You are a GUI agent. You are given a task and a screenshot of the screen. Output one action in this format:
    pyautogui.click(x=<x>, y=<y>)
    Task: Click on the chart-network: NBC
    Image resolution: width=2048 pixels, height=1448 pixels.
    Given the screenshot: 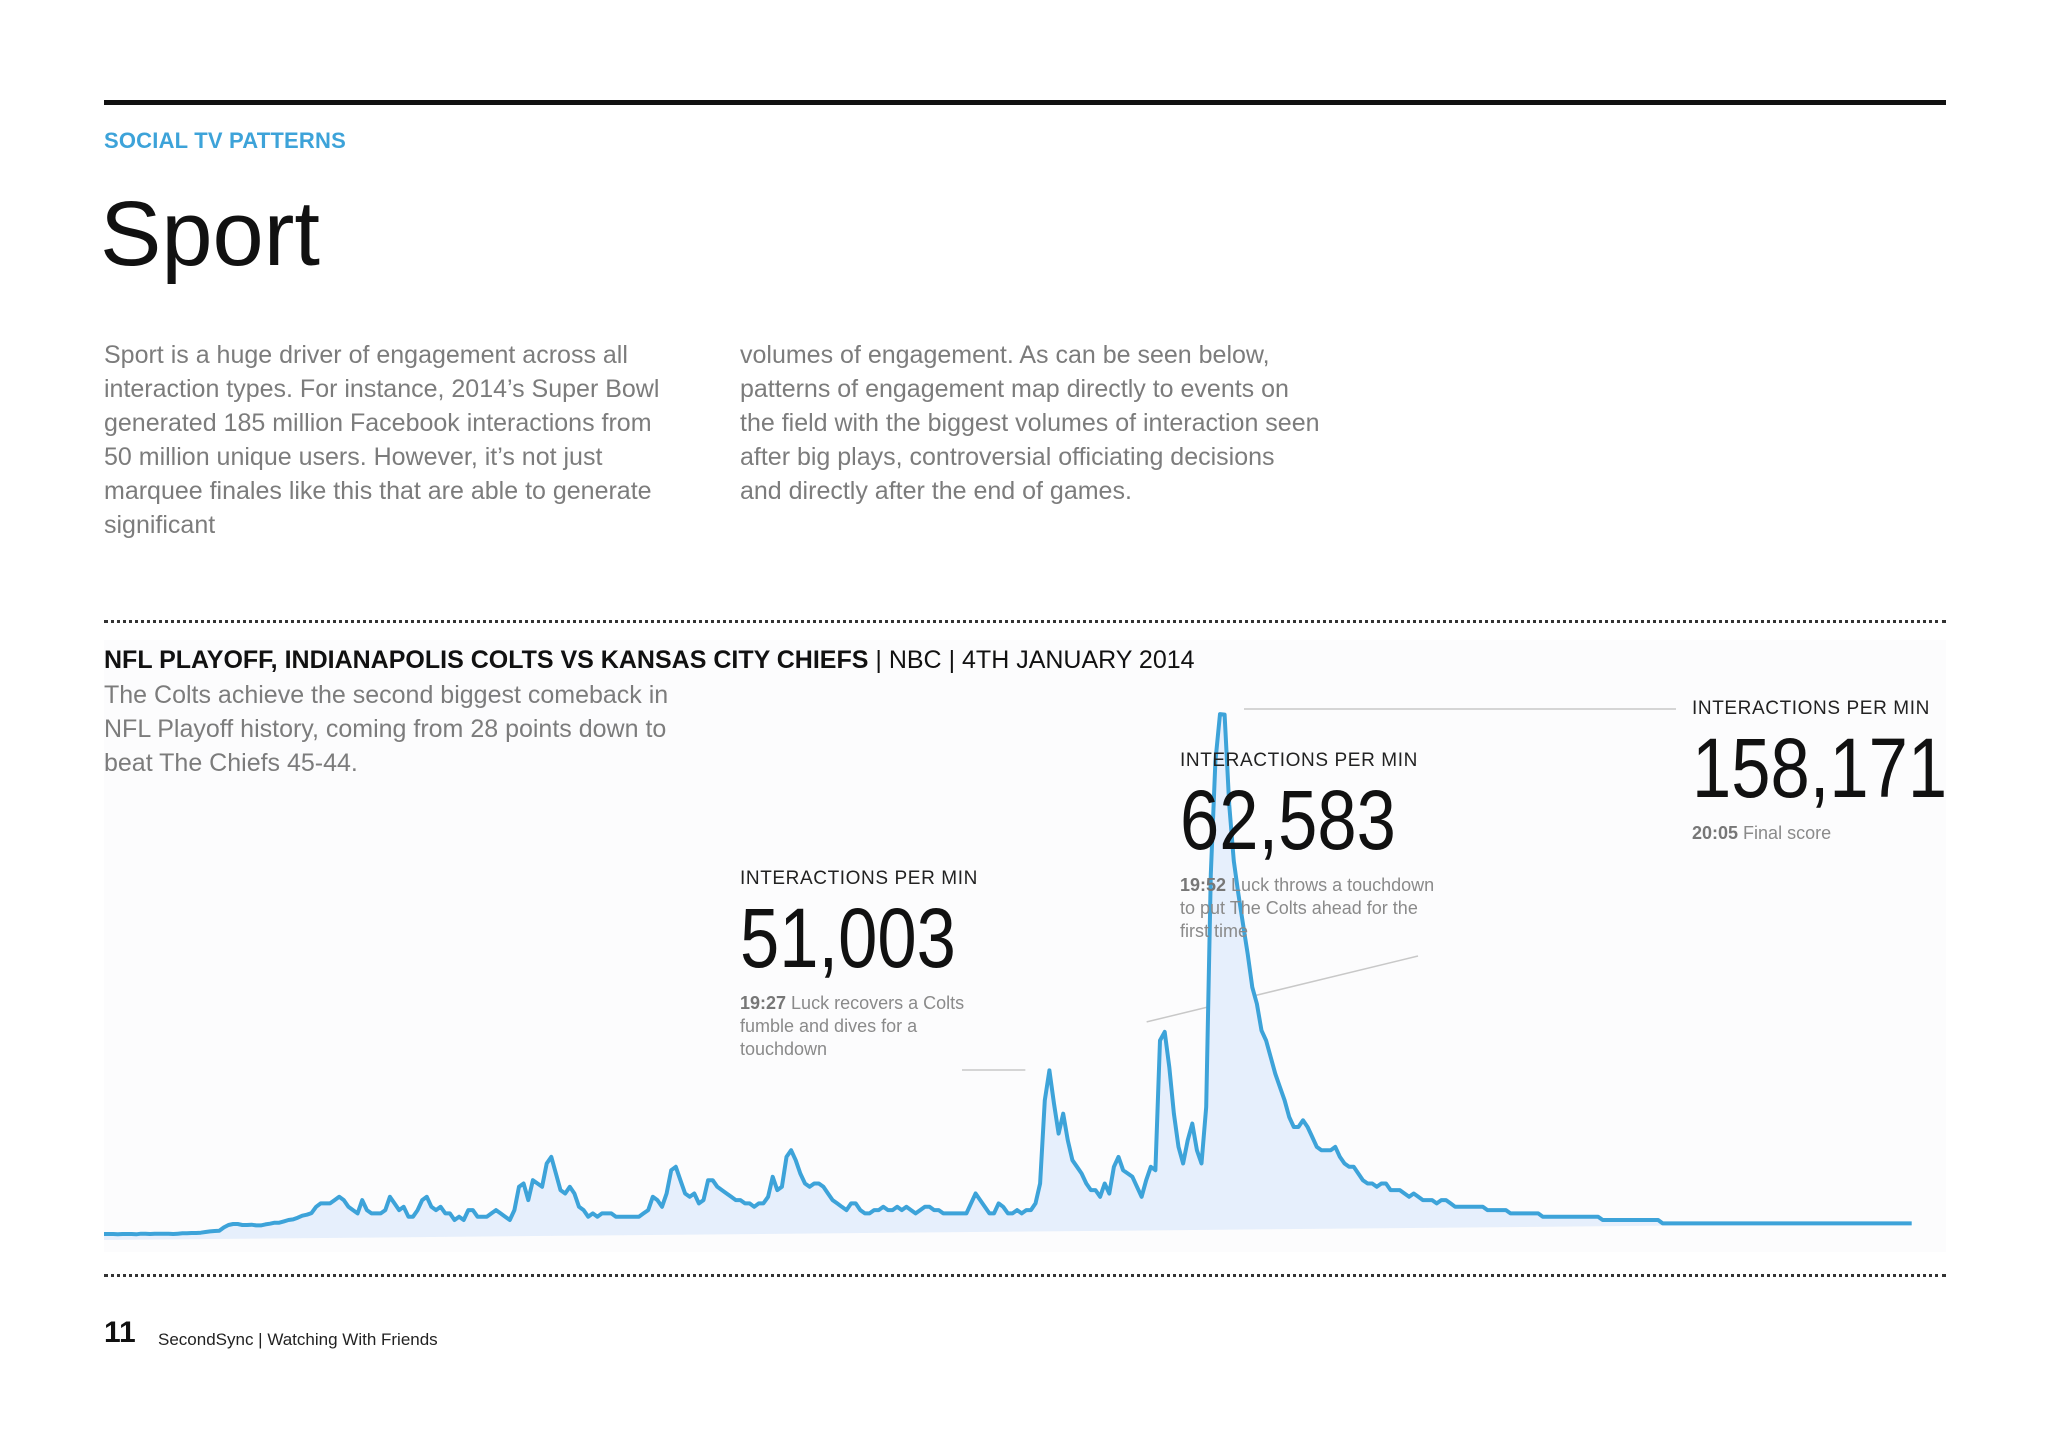 What is the action you would take?
    pyautogui.click(x=915, y=660)
    